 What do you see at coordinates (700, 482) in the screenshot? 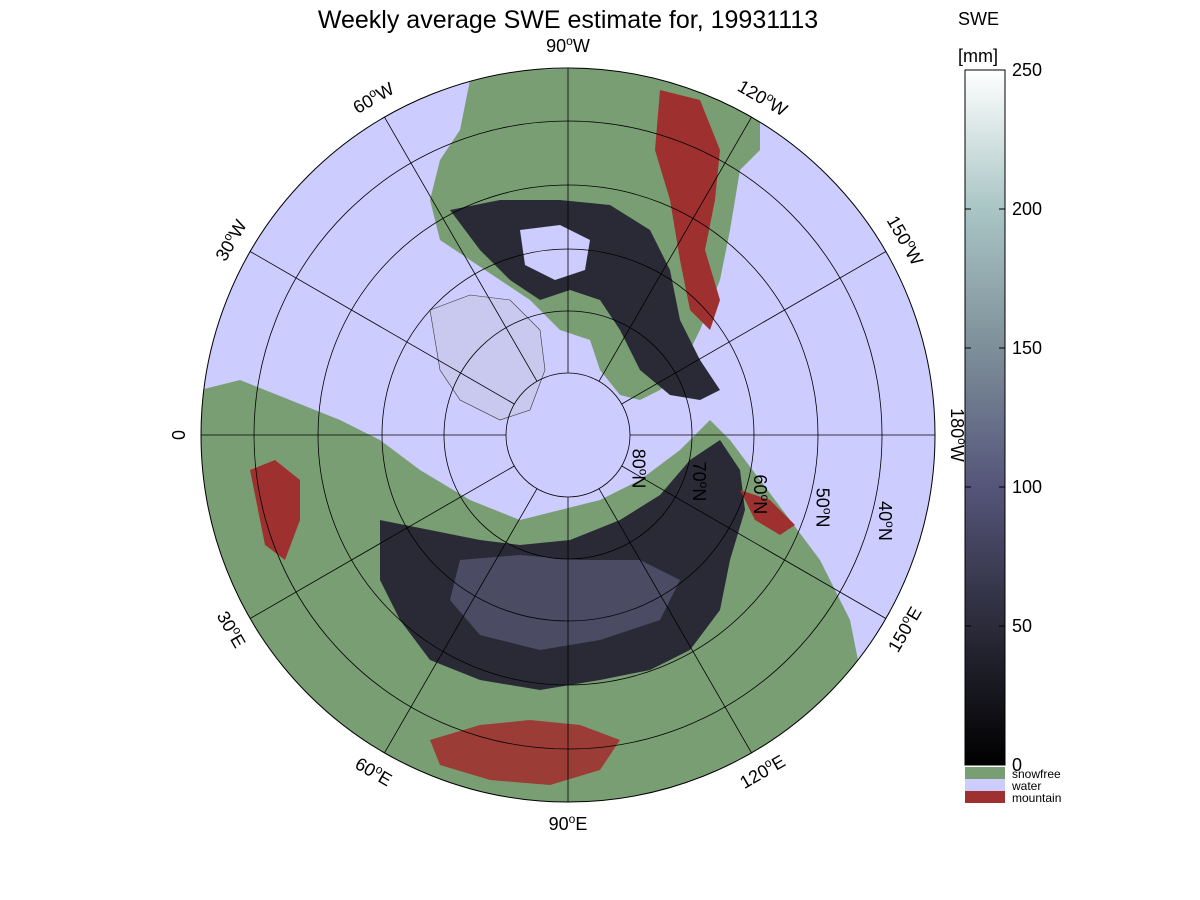
I see `latitude-label: 70oN` at bounding box center [700, 482].